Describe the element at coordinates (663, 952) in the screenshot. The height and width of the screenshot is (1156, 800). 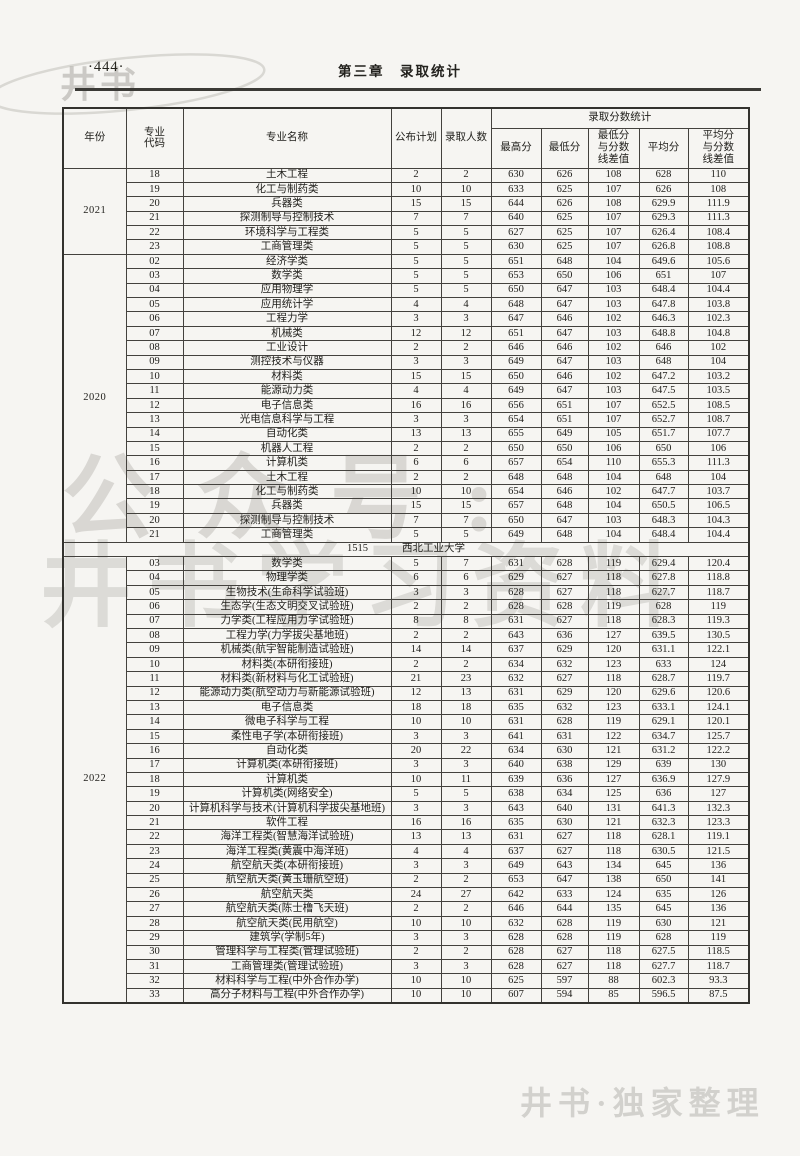
I see `avg-score-cell: 627.5` at that location.